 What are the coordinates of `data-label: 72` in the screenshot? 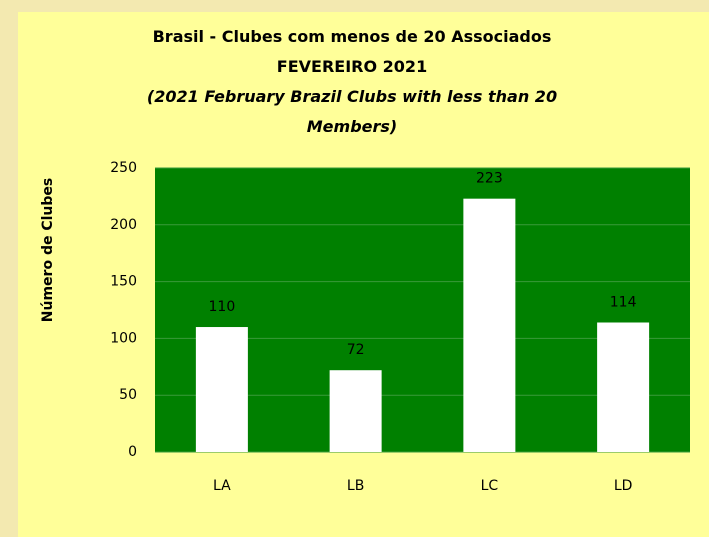 It's located at (356, 350).